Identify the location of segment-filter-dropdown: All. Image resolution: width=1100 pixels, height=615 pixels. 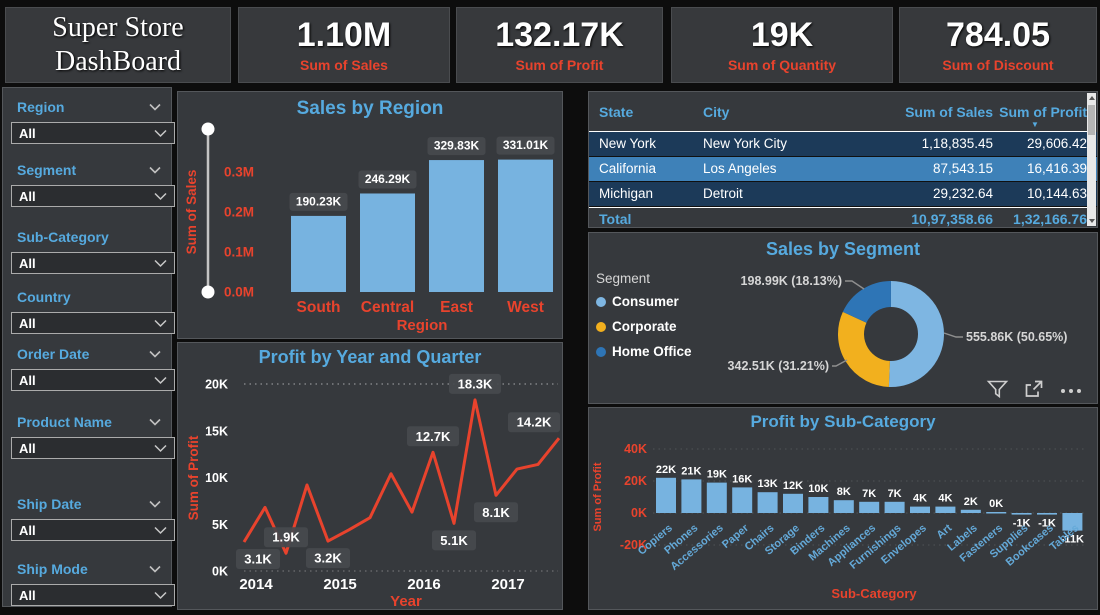
(93, 196).